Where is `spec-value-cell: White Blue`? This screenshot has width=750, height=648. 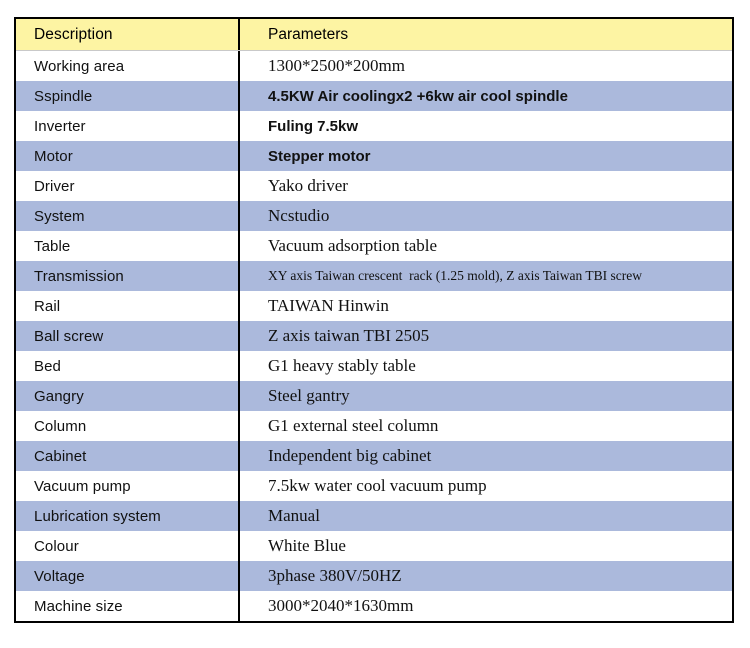 spec-value-cell: White Blue is located at coordinates (485, 546).